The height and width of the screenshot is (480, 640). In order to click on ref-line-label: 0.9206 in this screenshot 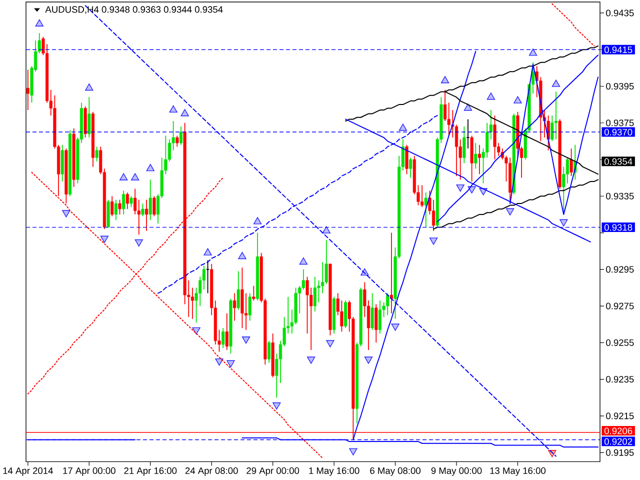, I will do `click(618, 431)`.